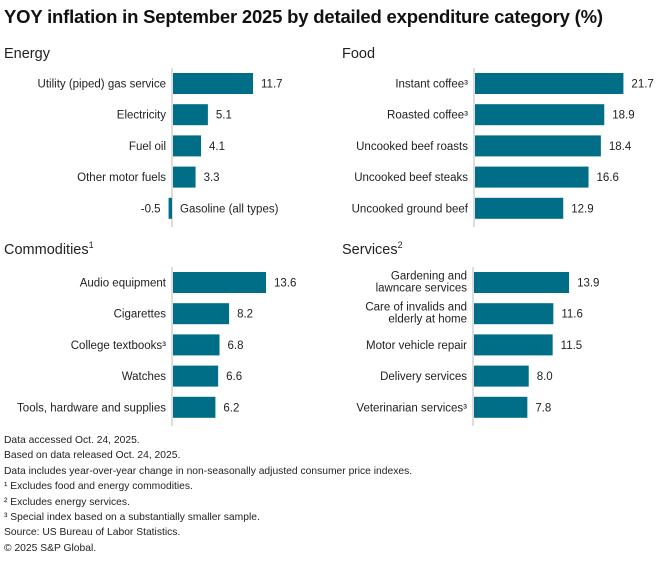  Describe the element at coordinates (151, 209) in the screenshot. I see `value-label: -0.5` at that location.